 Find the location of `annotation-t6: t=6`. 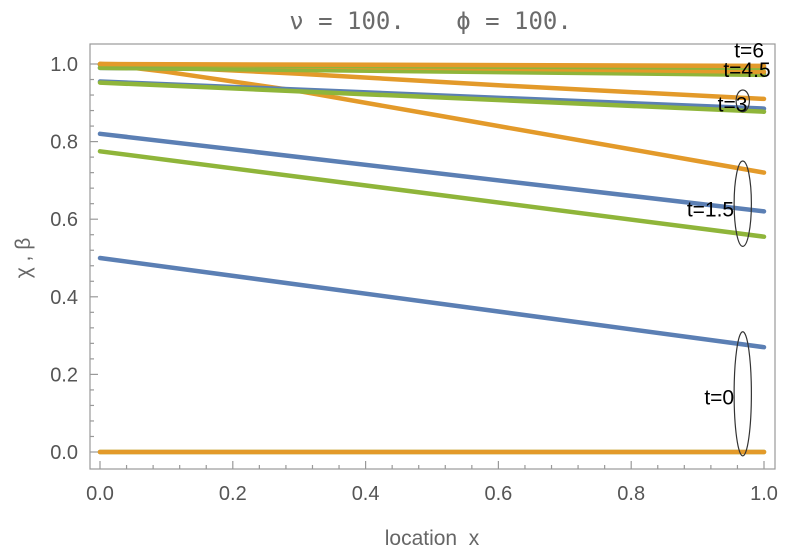

annotation-t6: t=6 is located at coordinates (749, 50).